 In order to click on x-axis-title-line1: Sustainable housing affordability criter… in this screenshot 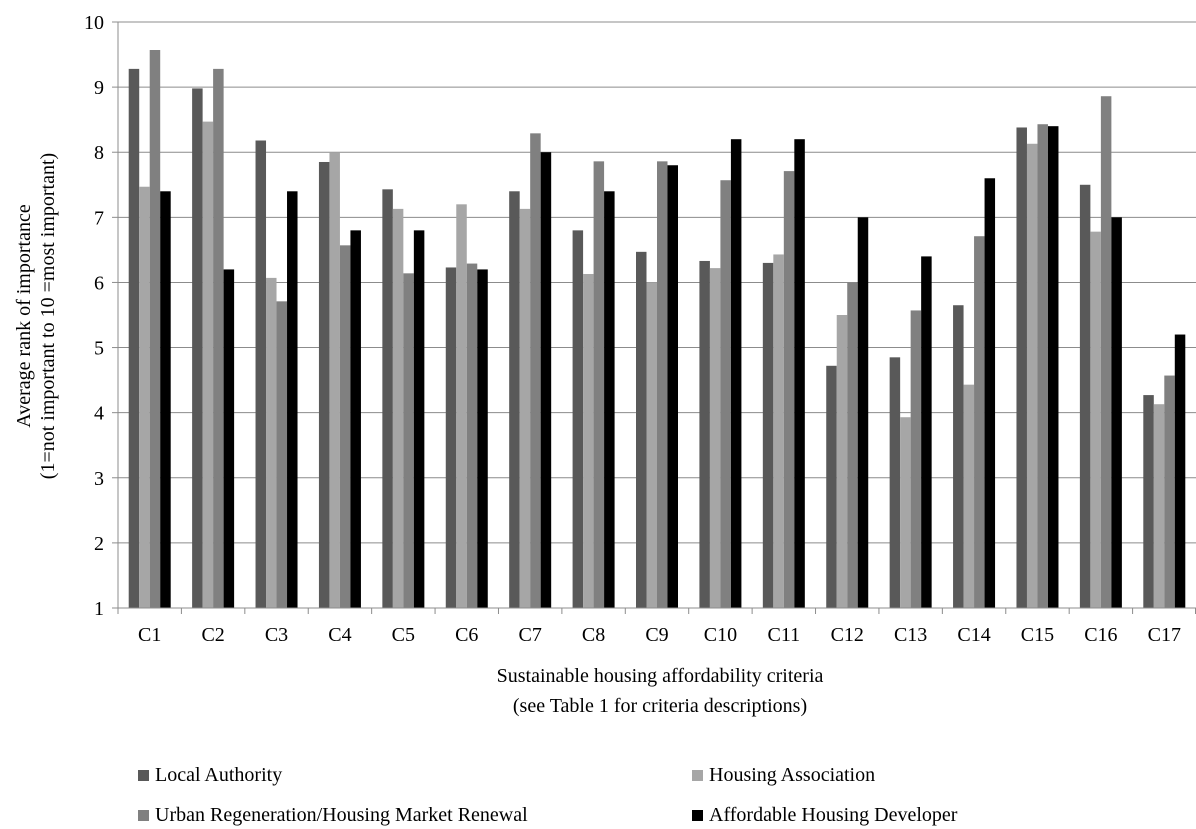, I will do `click(660, 676)`.